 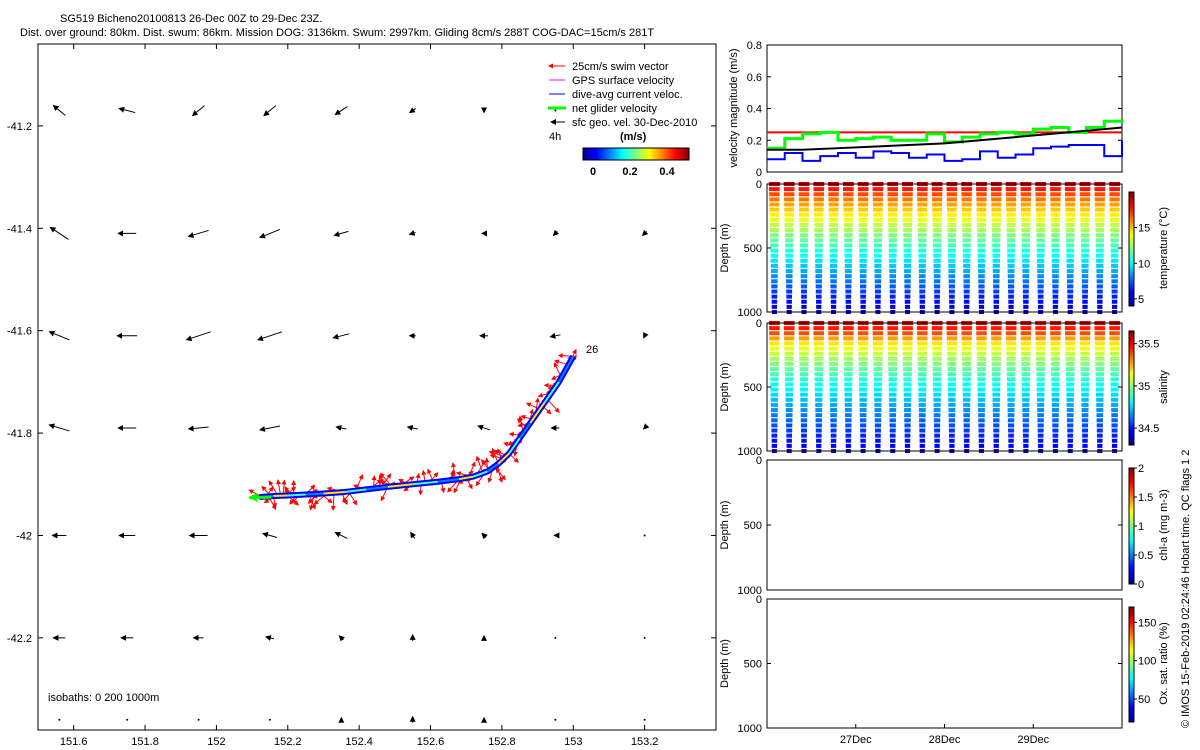 What do you see at coordinates (725, 663) in the screenshot?
I see `depth-y-label: Depth (m)` at bounding box center [725, 663].